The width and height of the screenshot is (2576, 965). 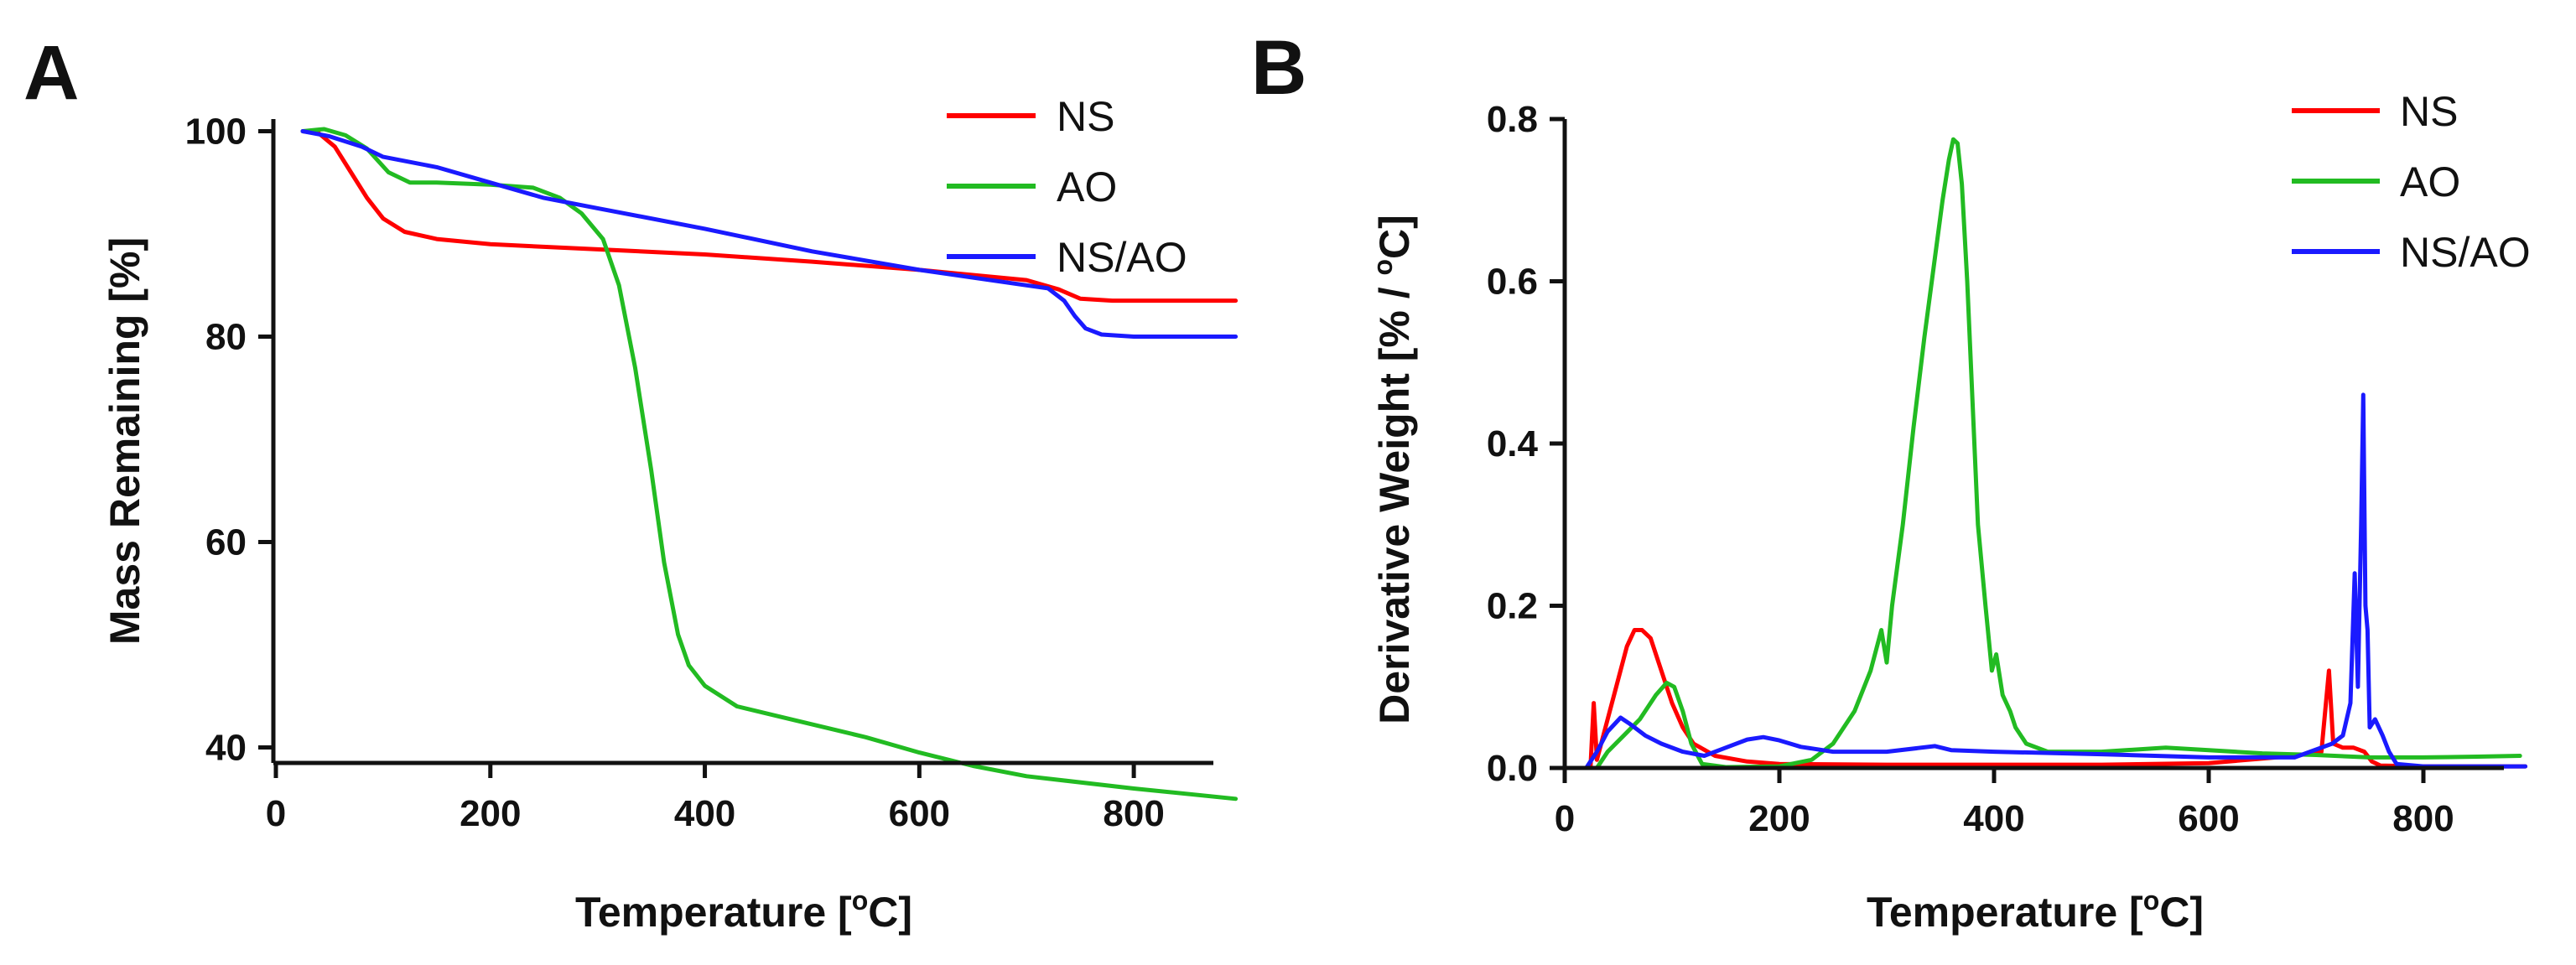 What do you see at coordinates (1512, 768) in the screenshot?
I see `panel-b-y-tick-label: 0.0` at bounding box center [1512, 768].